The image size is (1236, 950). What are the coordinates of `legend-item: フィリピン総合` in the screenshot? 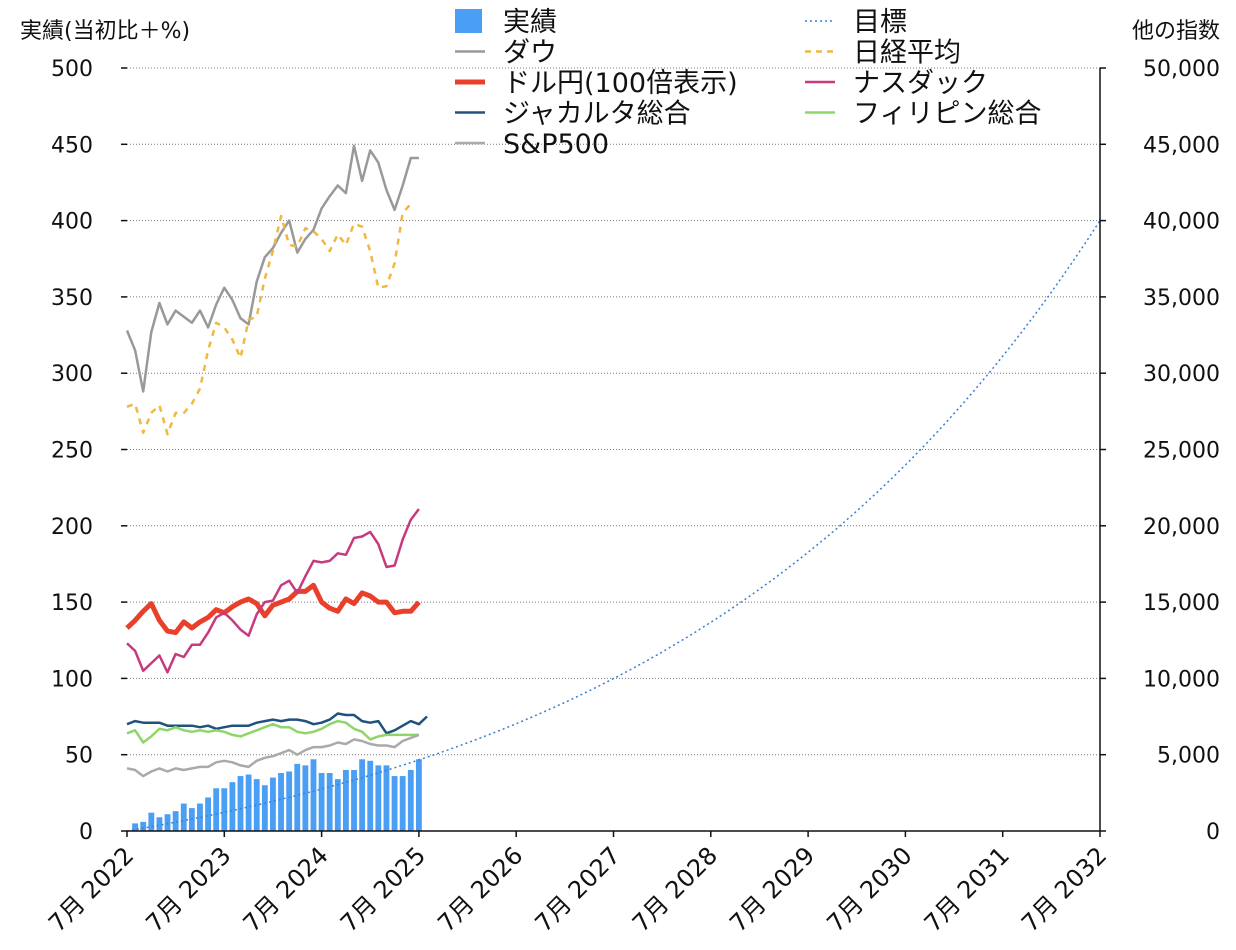 It's located at (923, 114).